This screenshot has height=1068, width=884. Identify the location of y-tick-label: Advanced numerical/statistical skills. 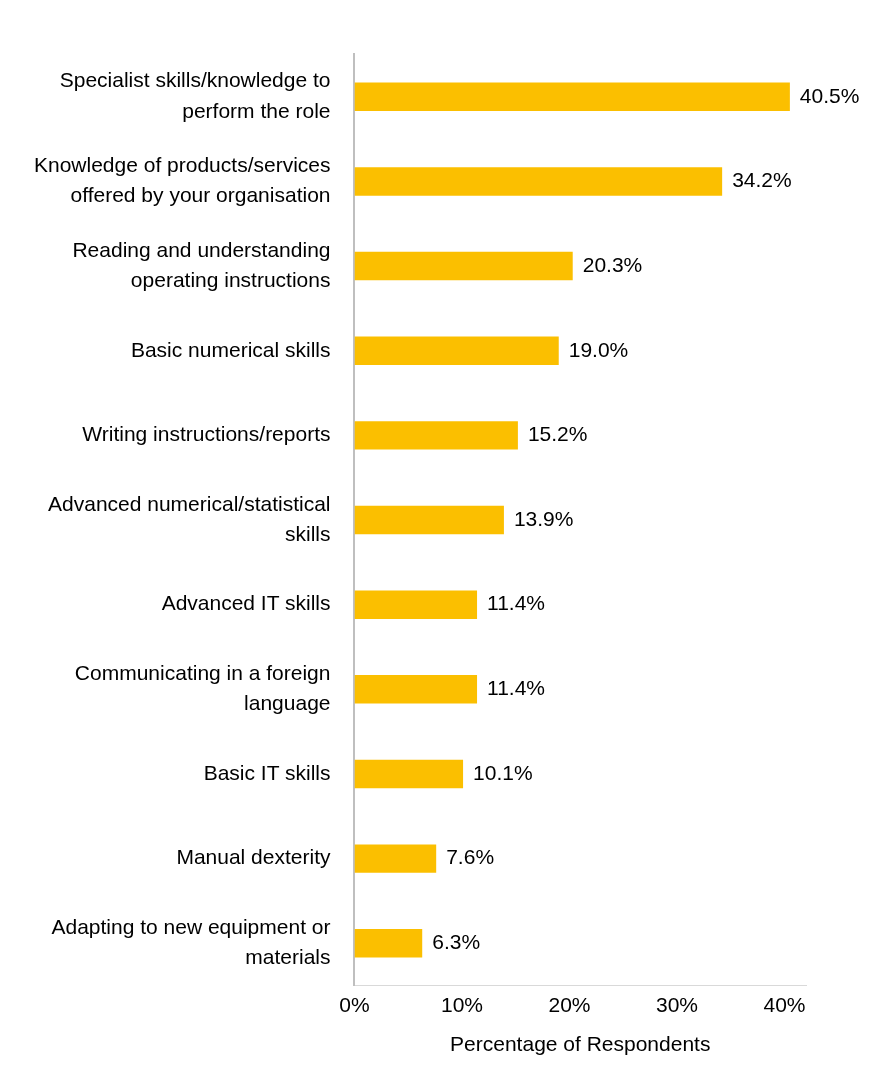
(189, 518).